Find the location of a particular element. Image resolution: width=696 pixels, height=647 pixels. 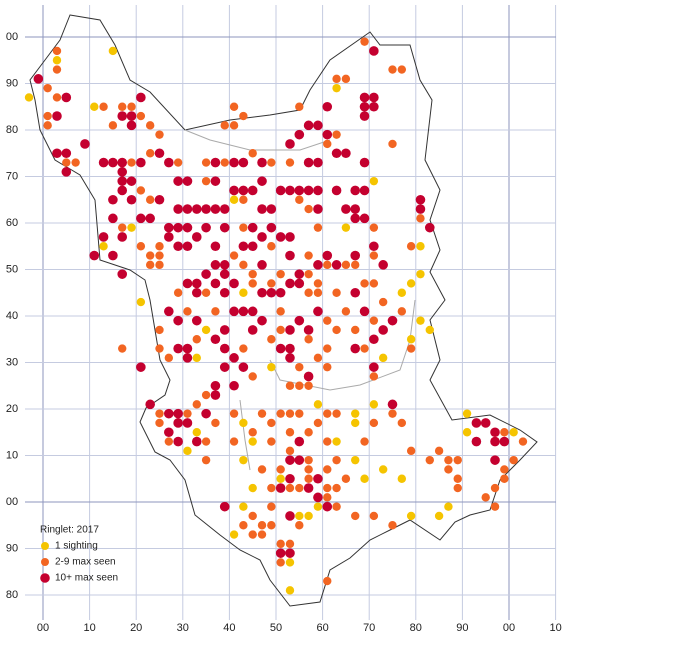

y-tick-label: 30 is located at coordinates (12, 362).